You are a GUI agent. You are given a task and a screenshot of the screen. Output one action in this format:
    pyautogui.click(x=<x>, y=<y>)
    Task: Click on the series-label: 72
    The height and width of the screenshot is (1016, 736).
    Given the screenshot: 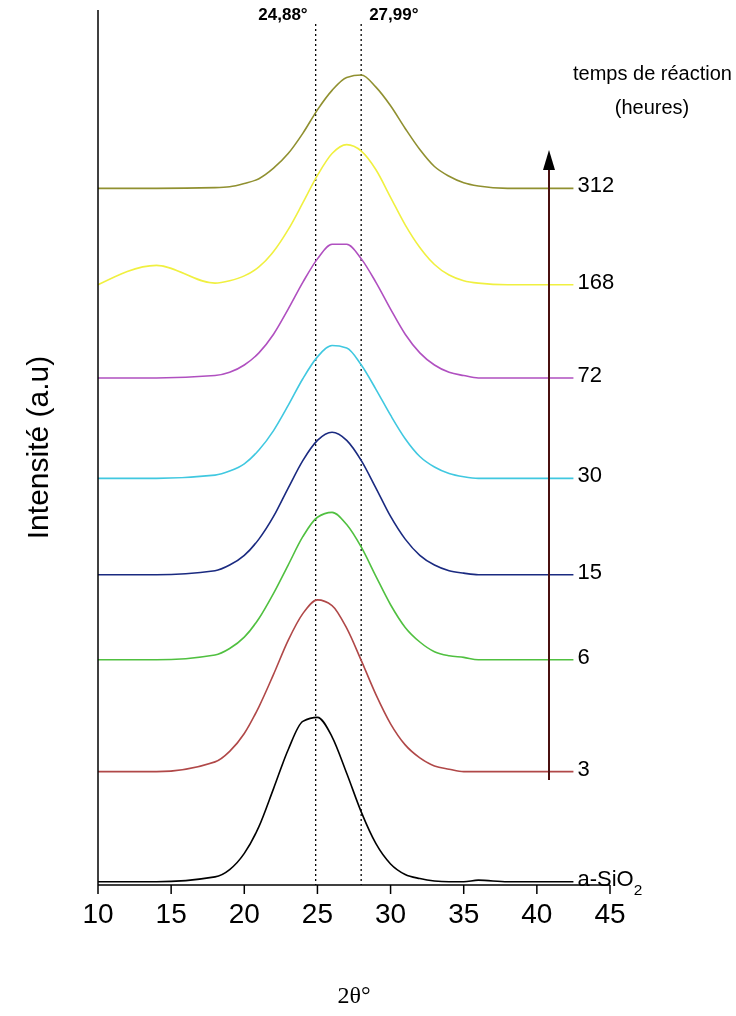 What is the action you would take?
    pyautogui.click(x=589, y=374)
    